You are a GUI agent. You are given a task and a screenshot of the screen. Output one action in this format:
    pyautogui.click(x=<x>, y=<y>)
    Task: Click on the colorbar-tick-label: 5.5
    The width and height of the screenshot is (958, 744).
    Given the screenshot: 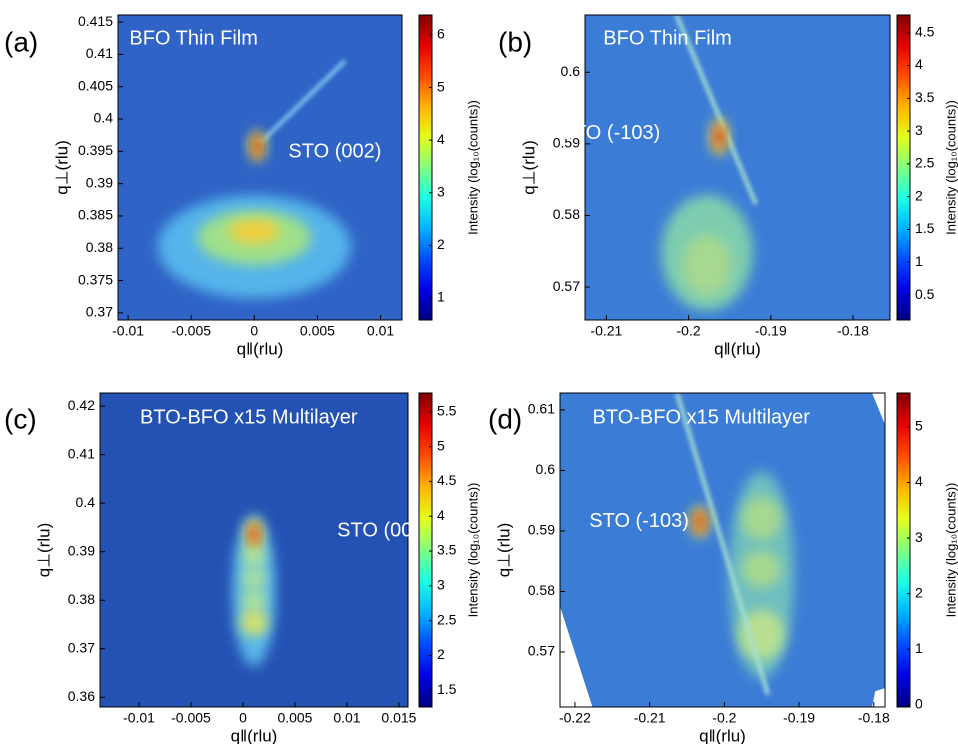 What is the action you would take?
    pyautogui.click(x=447, y=411)
    